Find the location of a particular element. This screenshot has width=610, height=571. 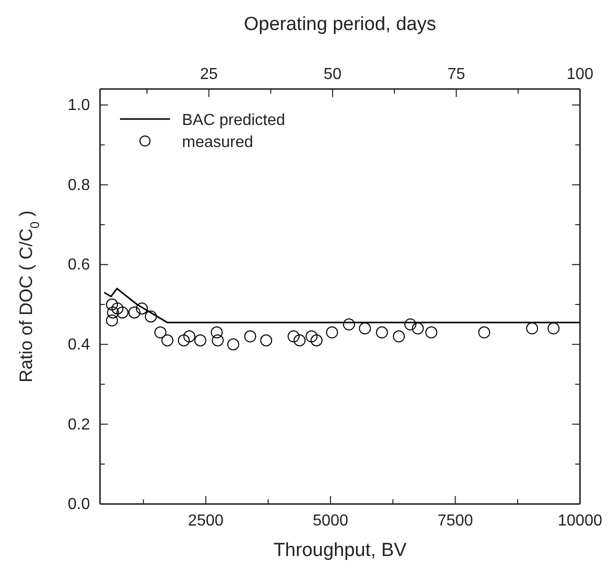

x-tick-label: 7500 is located at coordinates (455, 521).